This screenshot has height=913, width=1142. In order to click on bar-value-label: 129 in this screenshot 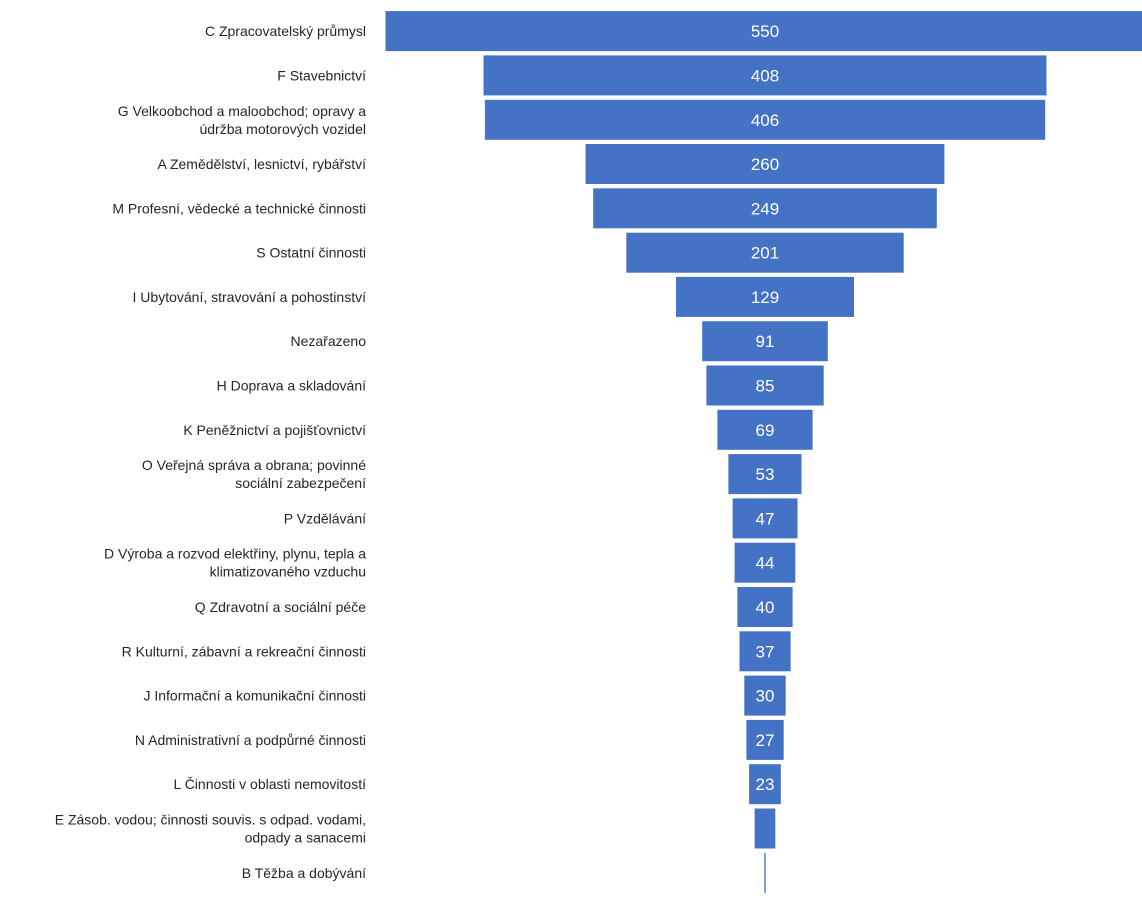, I will do `click(765, 297)`.